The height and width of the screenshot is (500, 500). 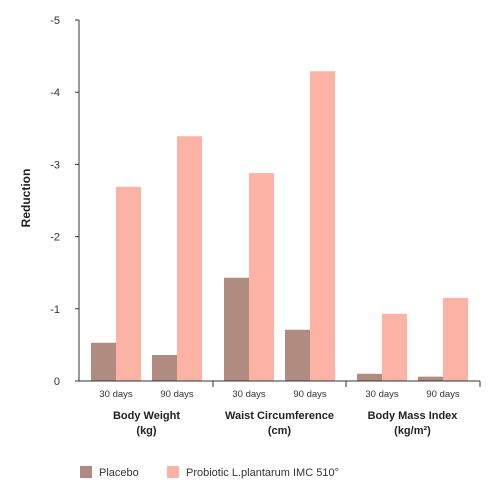 I want to click on y-tick-label: -1, so click(x=55, y=310).